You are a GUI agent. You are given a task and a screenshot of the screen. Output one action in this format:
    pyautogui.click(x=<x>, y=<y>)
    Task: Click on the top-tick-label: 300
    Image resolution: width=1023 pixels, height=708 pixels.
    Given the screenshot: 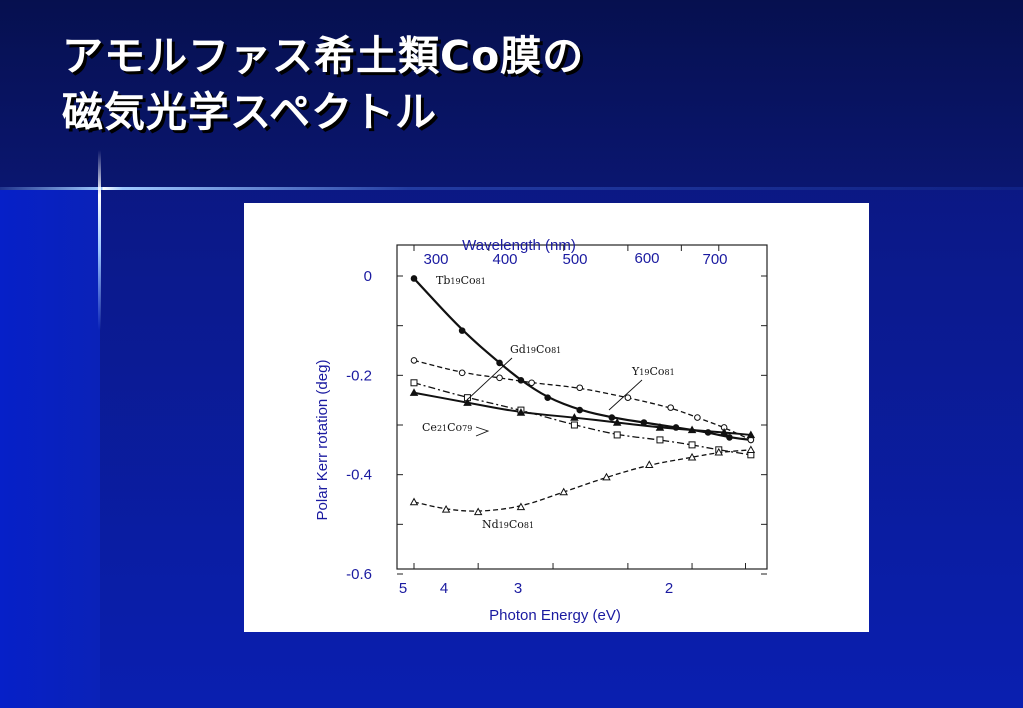 What is the action you would take?
    pyautogui.click(x=435, y=259)
    